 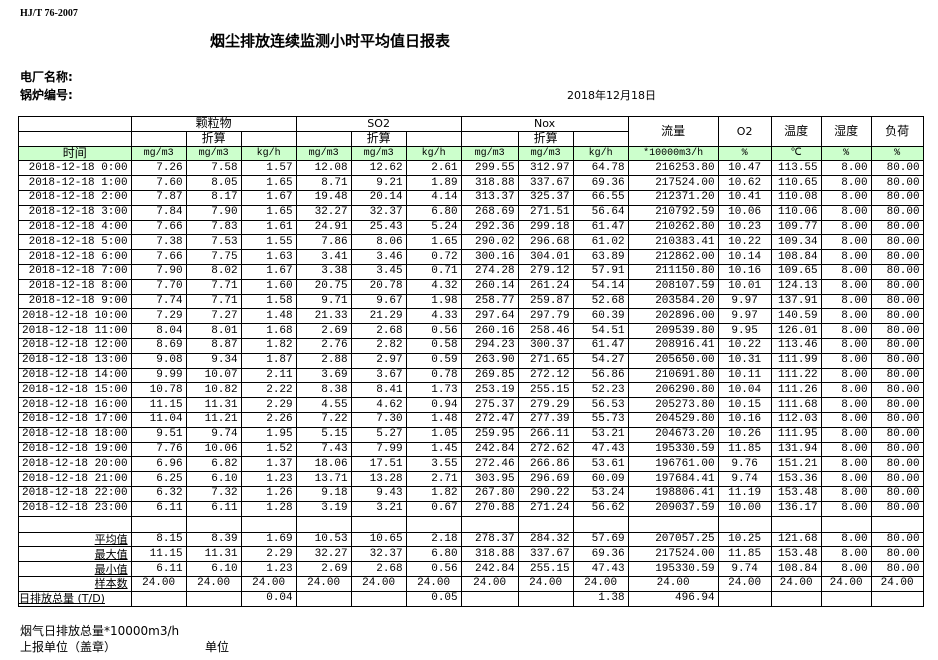 What do you see at coordinates (323, 286) in the screenshot?
I see `value-cell: 20.75` at bounding box center [323, 286].